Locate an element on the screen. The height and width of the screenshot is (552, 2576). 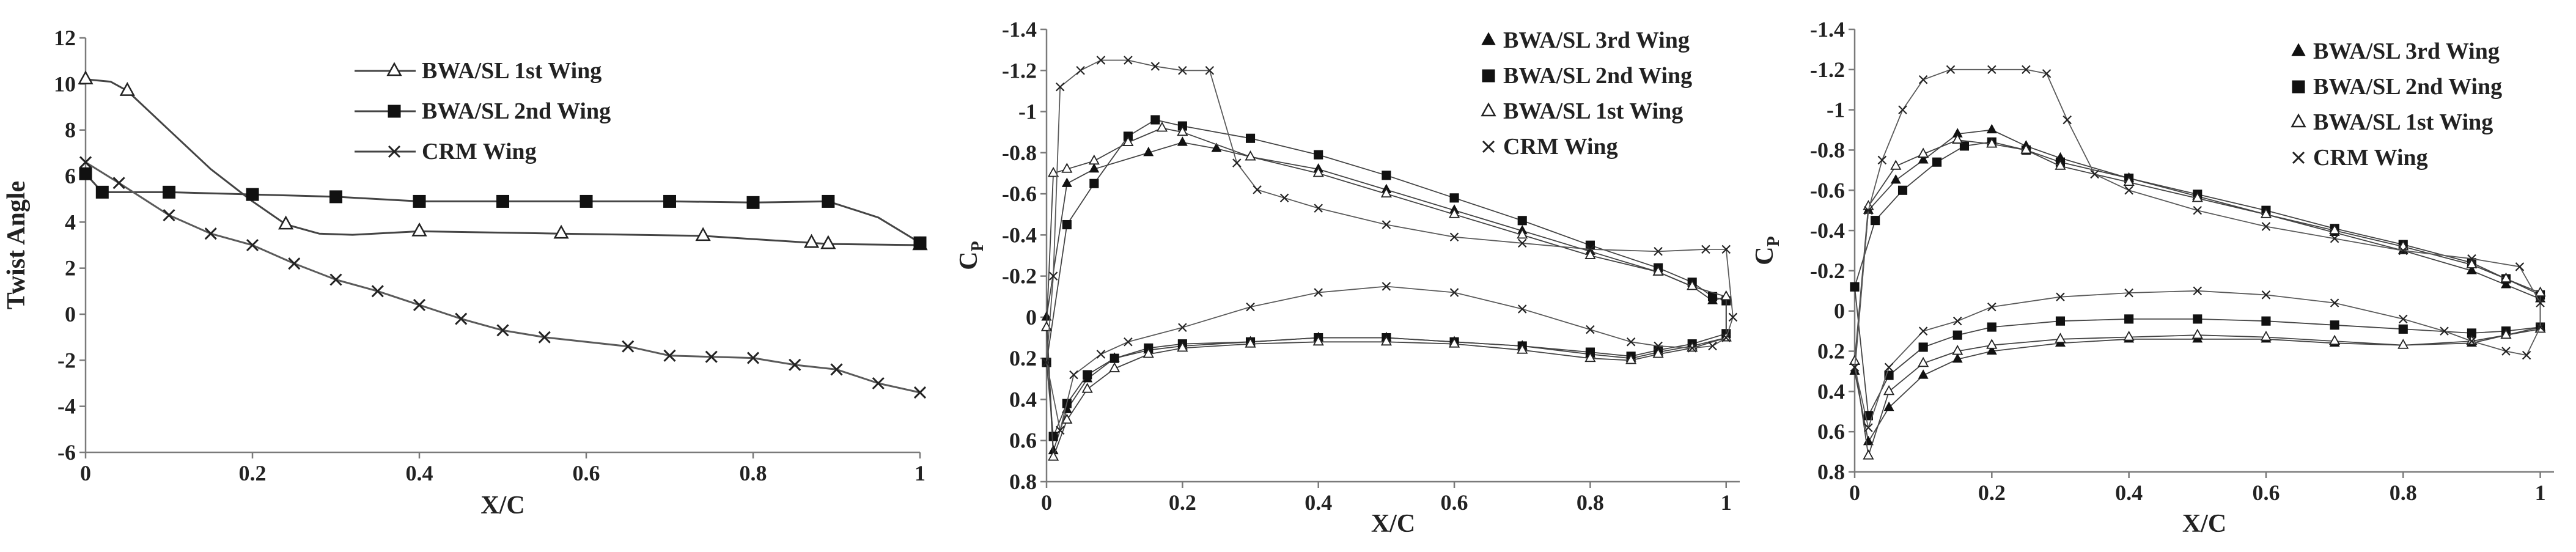
y-tick-label: 0.8 is located at coordinates (1831, 472).